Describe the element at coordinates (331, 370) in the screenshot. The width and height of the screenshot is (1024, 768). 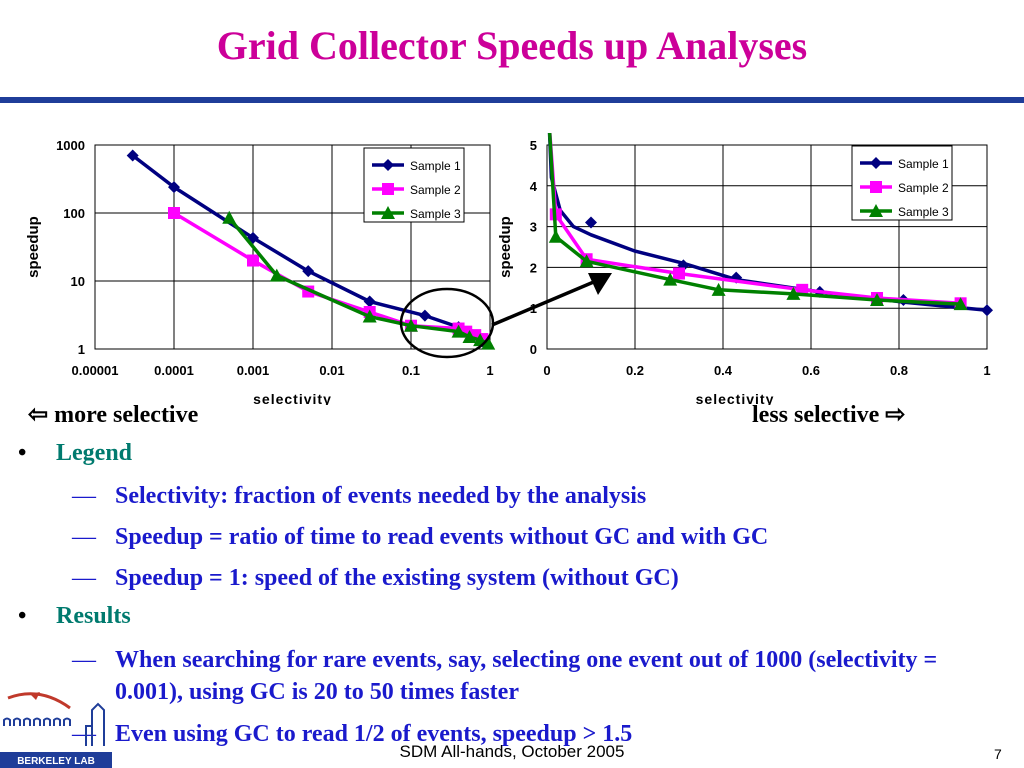
I see `x-tick-label: 0.01` at that location.